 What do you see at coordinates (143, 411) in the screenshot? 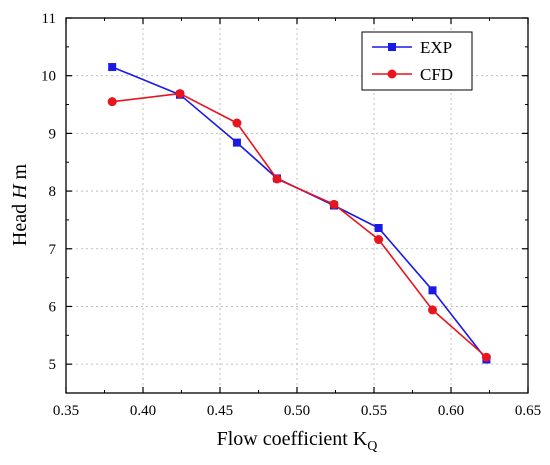
I see `x-tick-label: 0.40` at bounding box center [143, 411].